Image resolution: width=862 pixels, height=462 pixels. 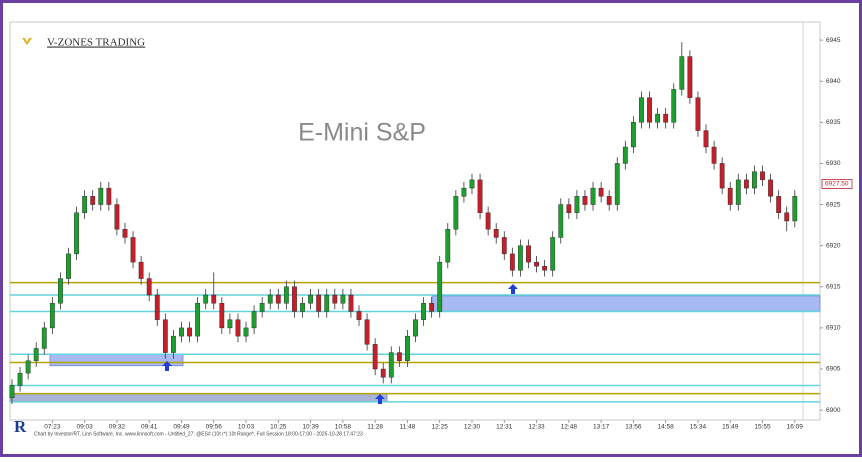 I want to click on arrows, so click(x=340, y=344).